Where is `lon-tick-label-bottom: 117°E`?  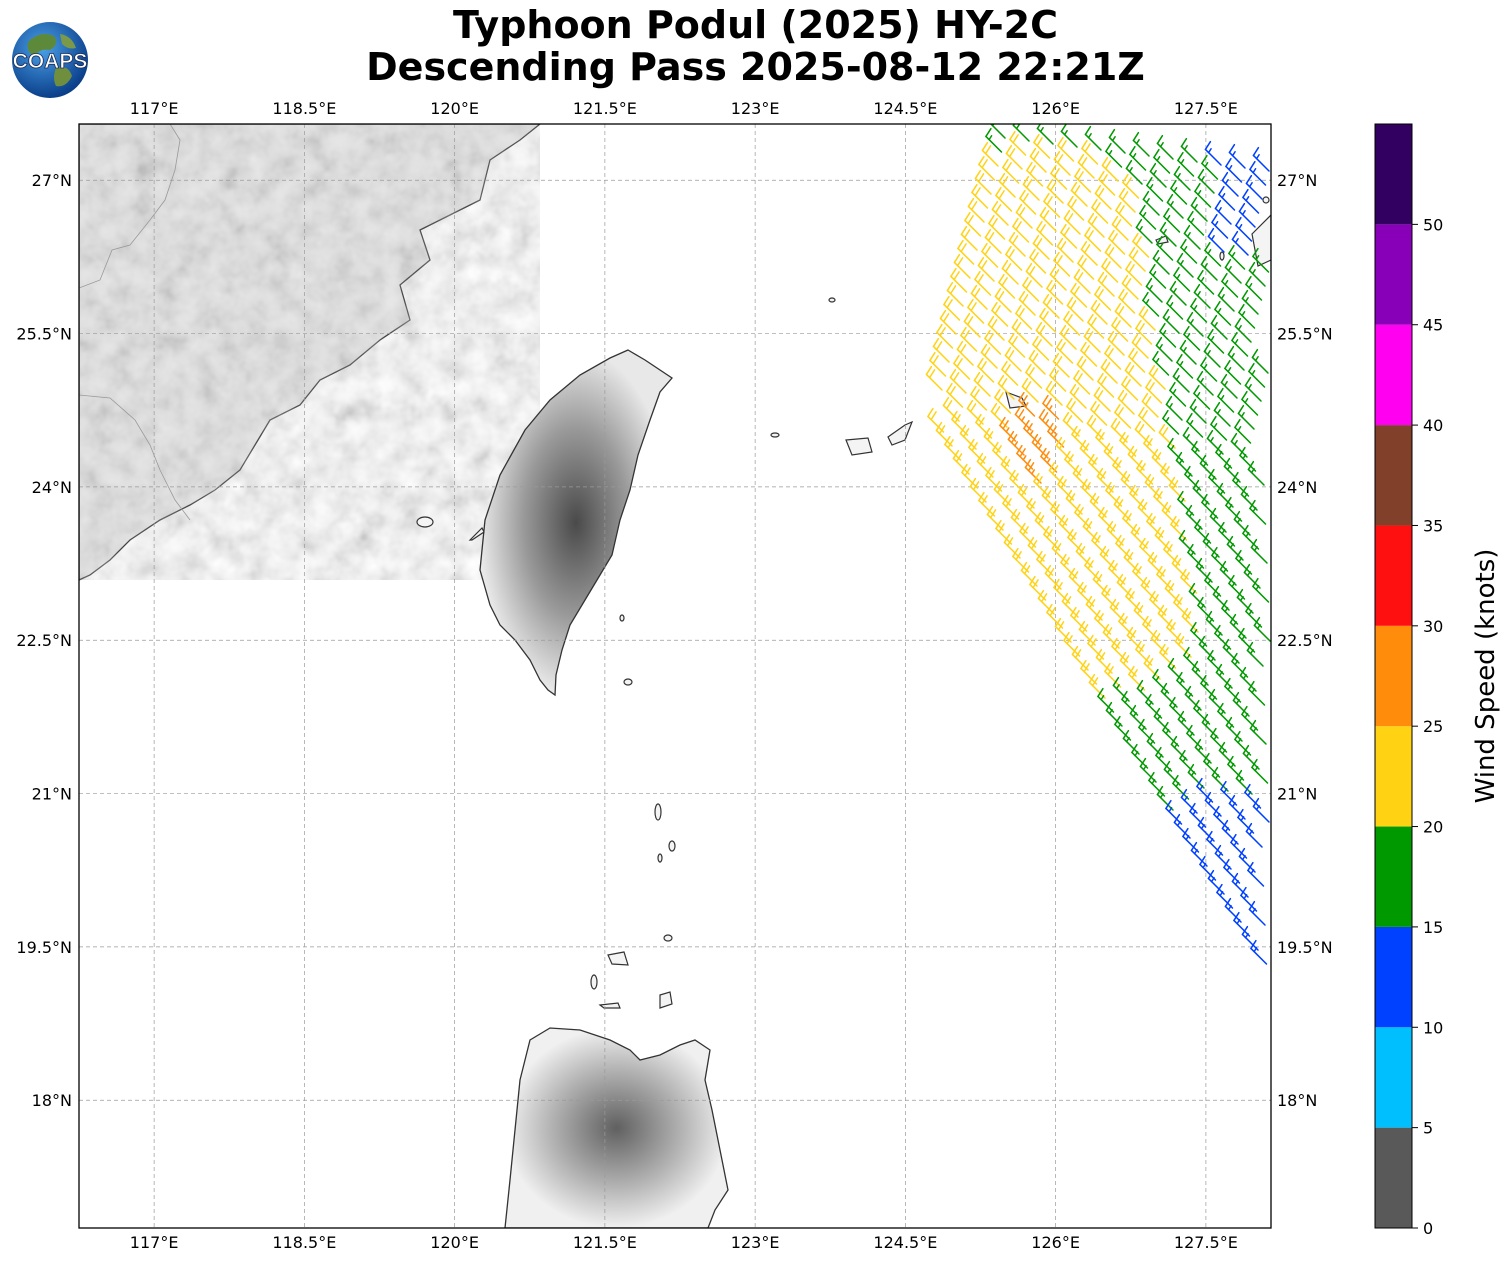
lon-tick-label-bottom: 117°E is located at coordinates (154, 1242).